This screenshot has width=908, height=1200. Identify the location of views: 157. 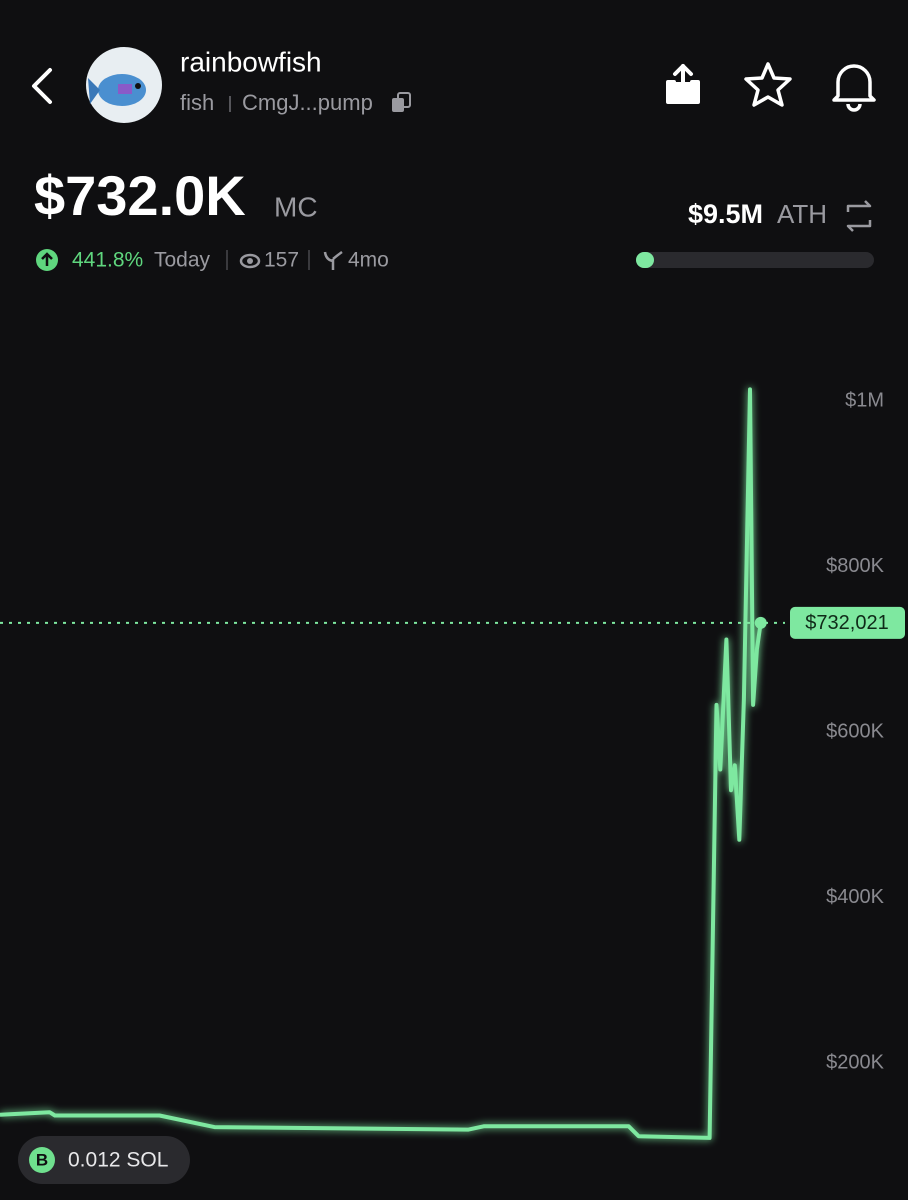
(281, 260).